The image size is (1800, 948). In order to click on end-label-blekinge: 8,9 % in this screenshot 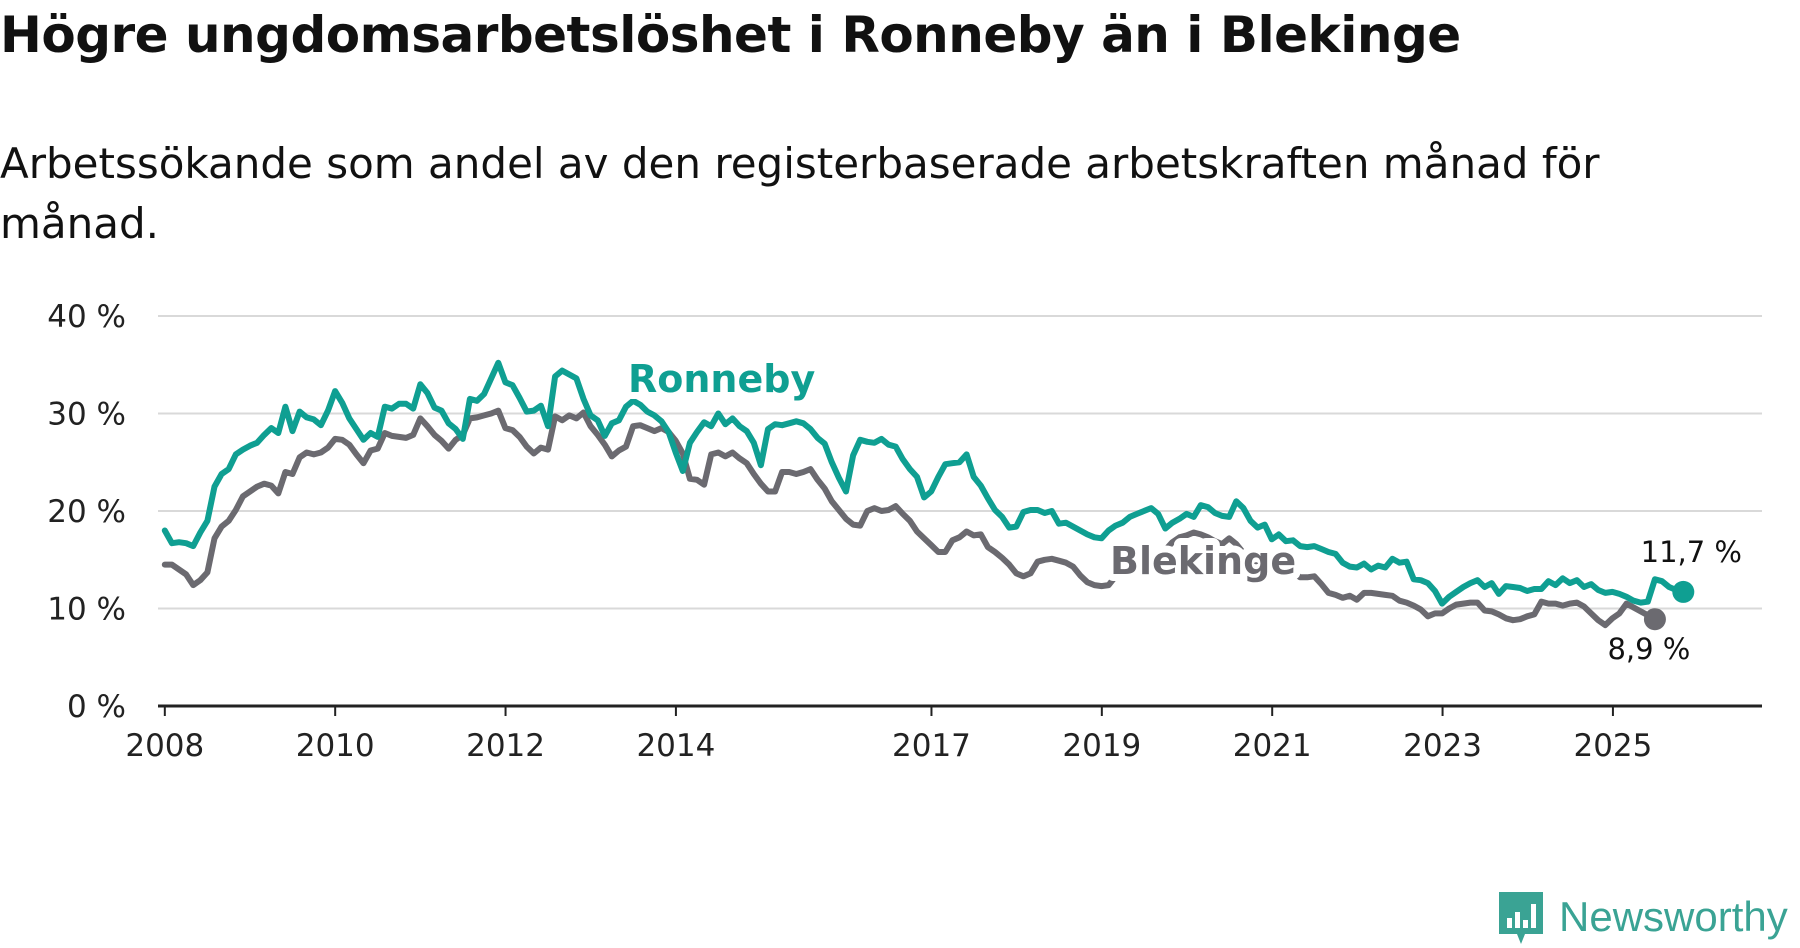, I will do `click(1648, 649)`.